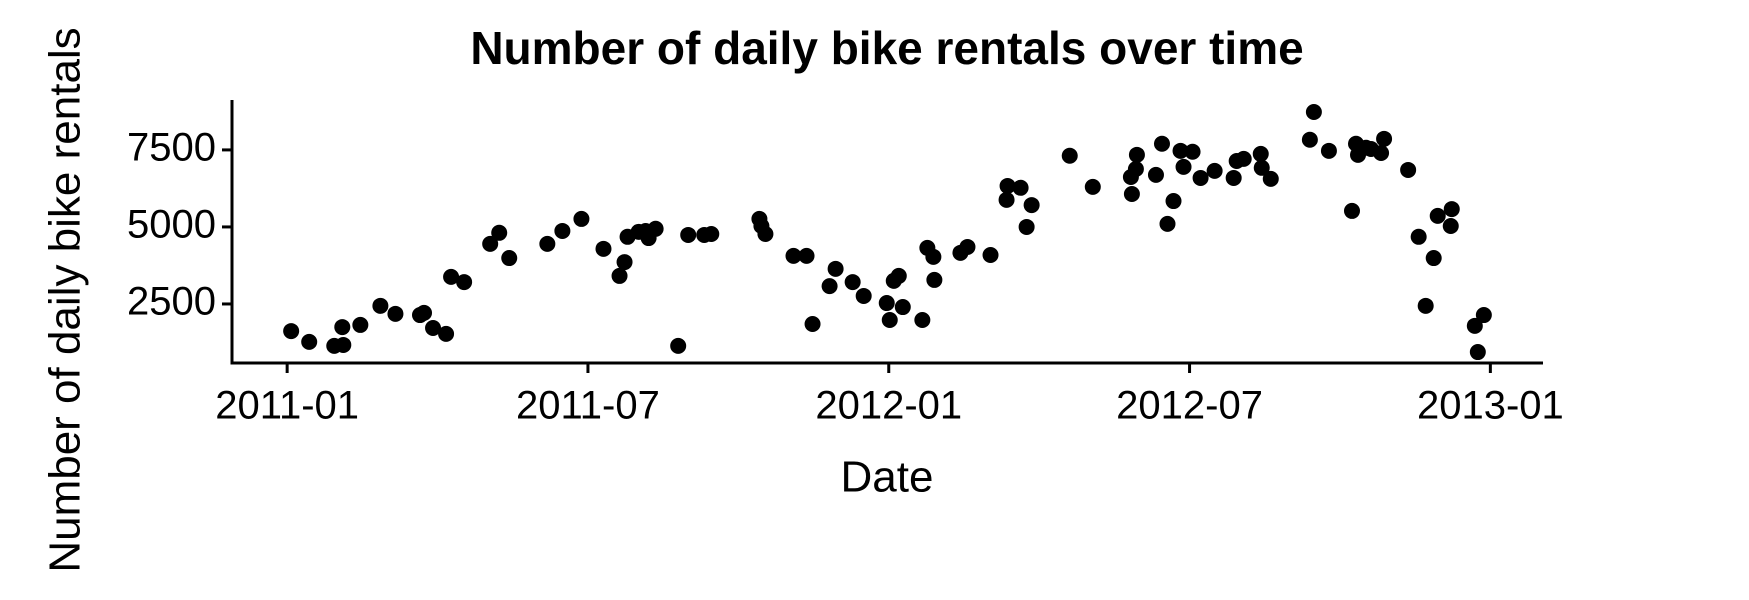 The height and width of the screenshot is (600, 1749). I want to click on y-tick-label: 2500, so click(171, 302).